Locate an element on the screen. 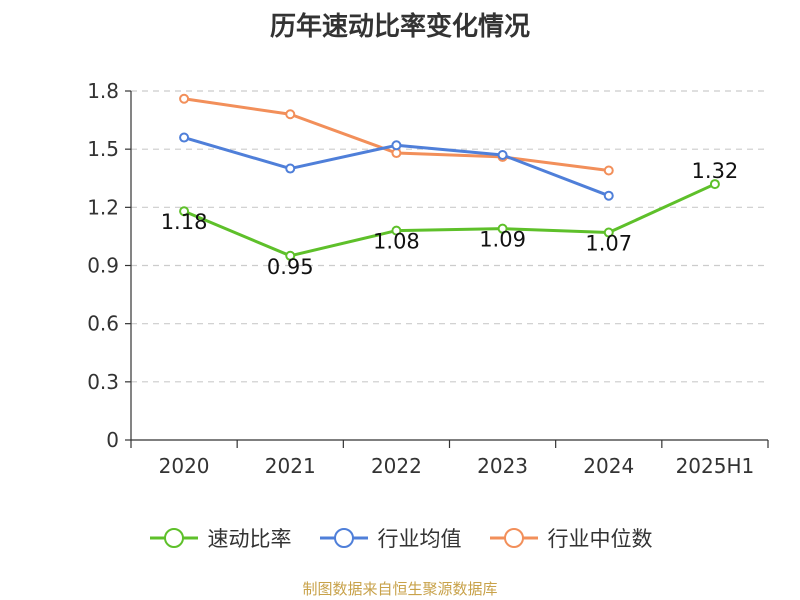 The width and height of the screenshot is (800, 600). legend-item: 速动比率 is located at coordinates (220, 538).